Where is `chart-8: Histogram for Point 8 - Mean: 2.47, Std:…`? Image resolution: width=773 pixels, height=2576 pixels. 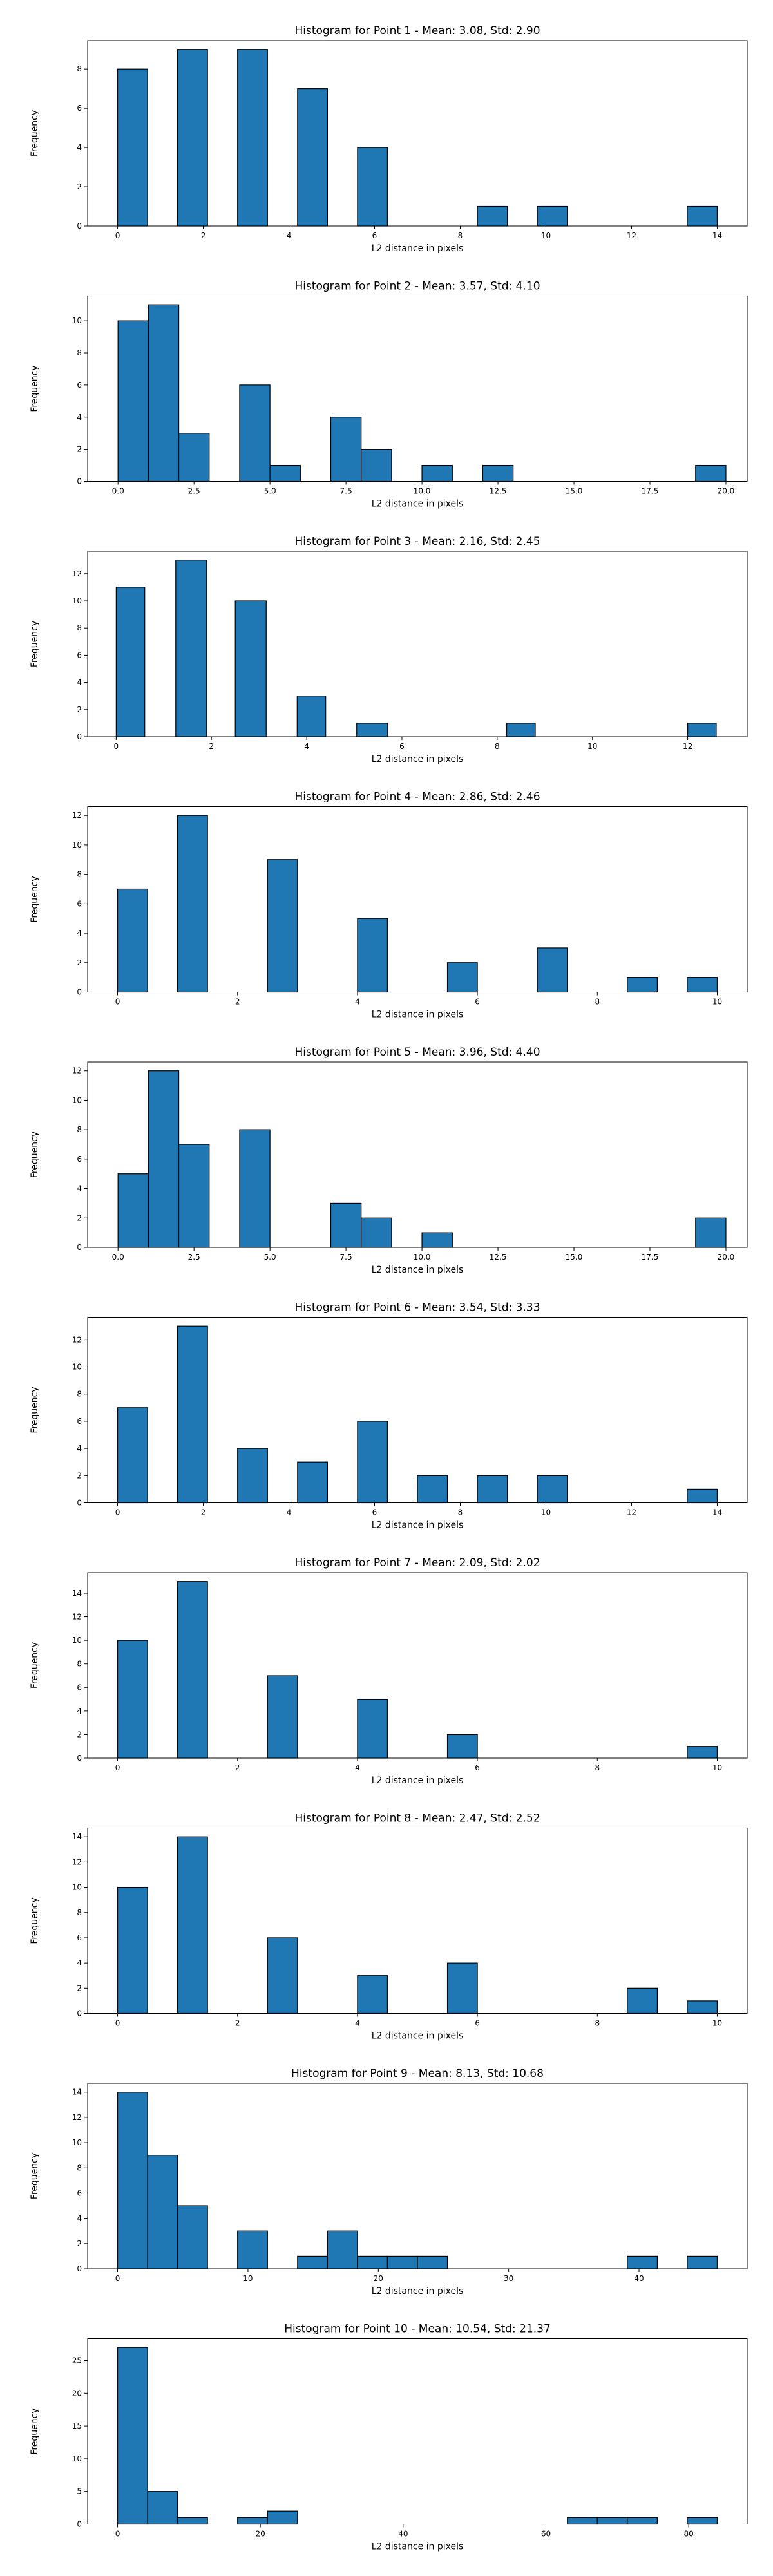 chart-8: Histogram for Point 8 - Mean: 2.47, Std:… is located at coordinates (389, 1927).